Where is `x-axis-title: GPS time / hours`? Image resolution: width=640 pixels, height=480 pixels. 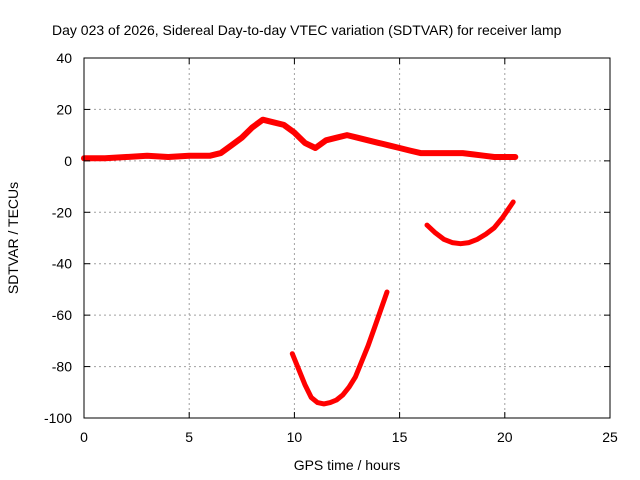
x-axis-title: GPS time / hours is located at coordinates (347, 465).